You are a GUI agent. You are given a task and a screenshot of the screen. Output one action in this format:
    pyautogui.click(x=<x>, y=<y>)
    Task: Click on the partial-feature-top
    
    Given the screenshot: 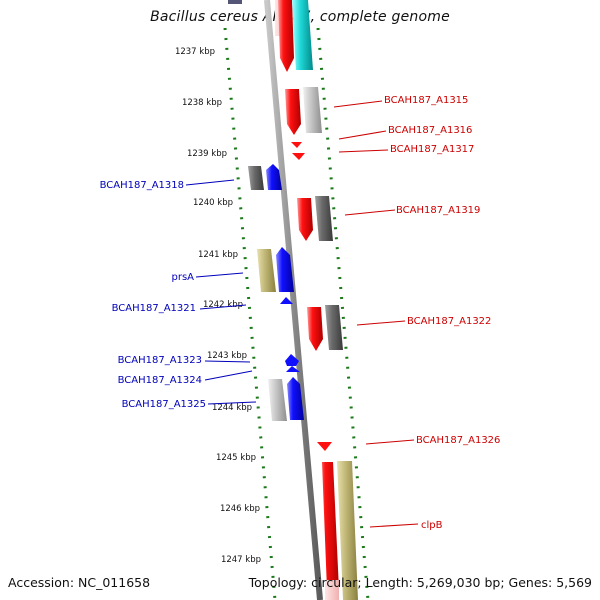 What is the action you would take?
    pyautogui.click(x=235, y=2)
    